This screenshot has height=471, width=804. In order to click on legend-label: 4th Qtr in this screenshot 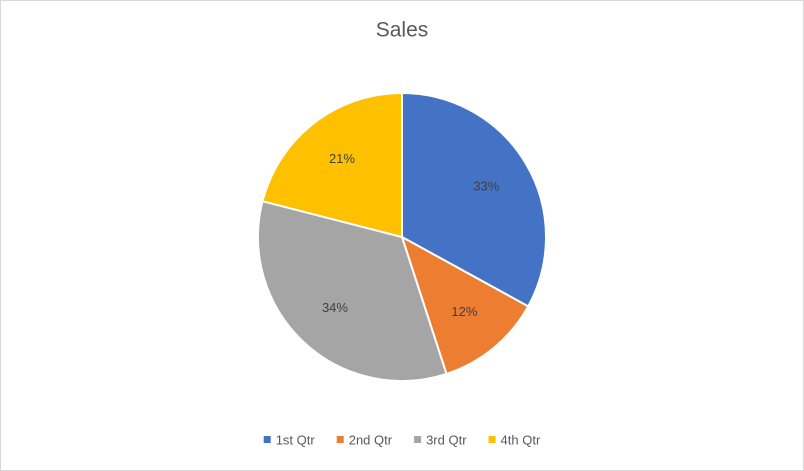, I will do `click(521, 439)`.